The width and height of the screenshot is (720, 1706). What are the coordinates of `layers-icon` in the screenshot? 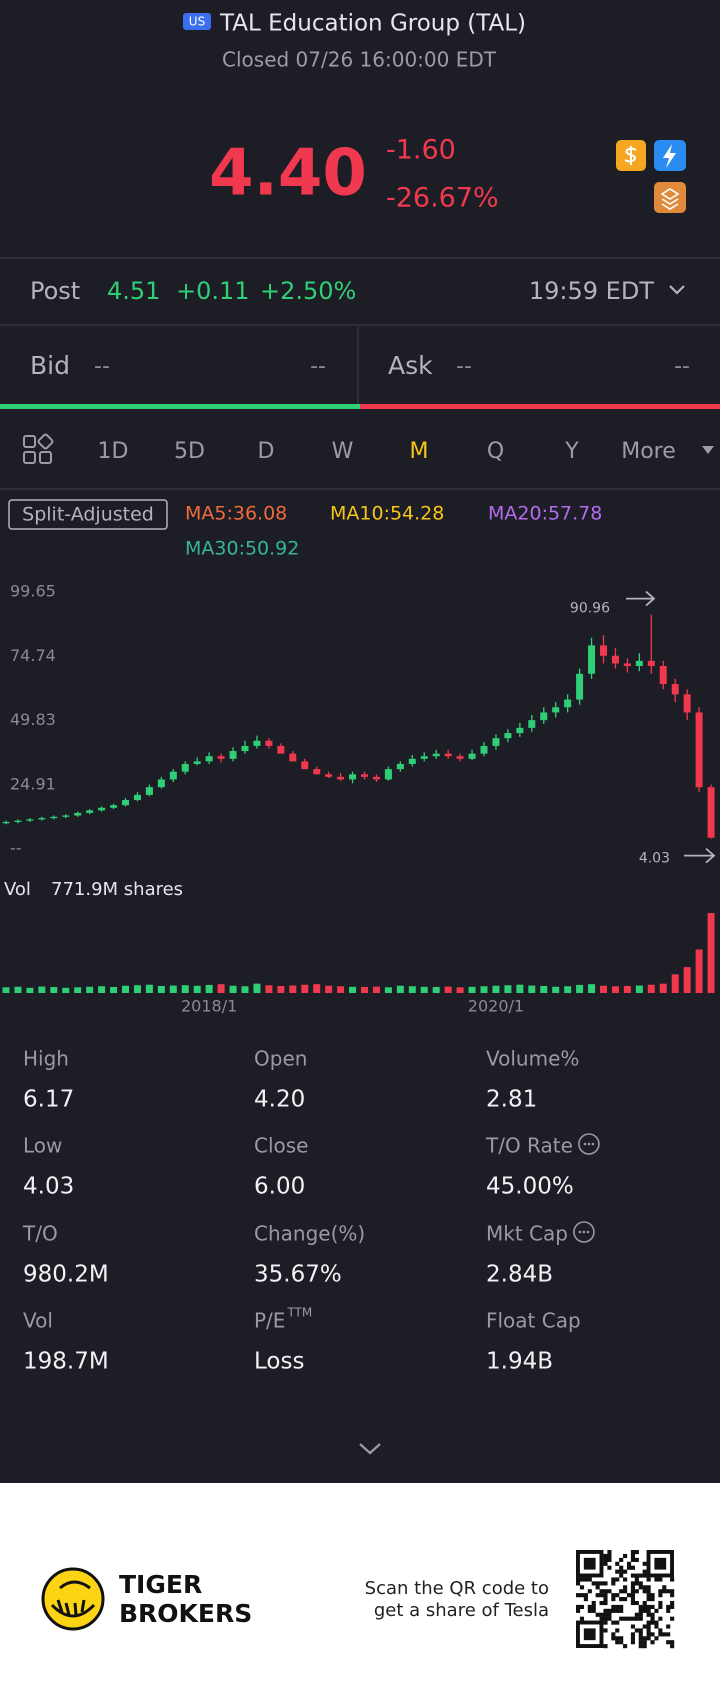 It's located at (670, 197).